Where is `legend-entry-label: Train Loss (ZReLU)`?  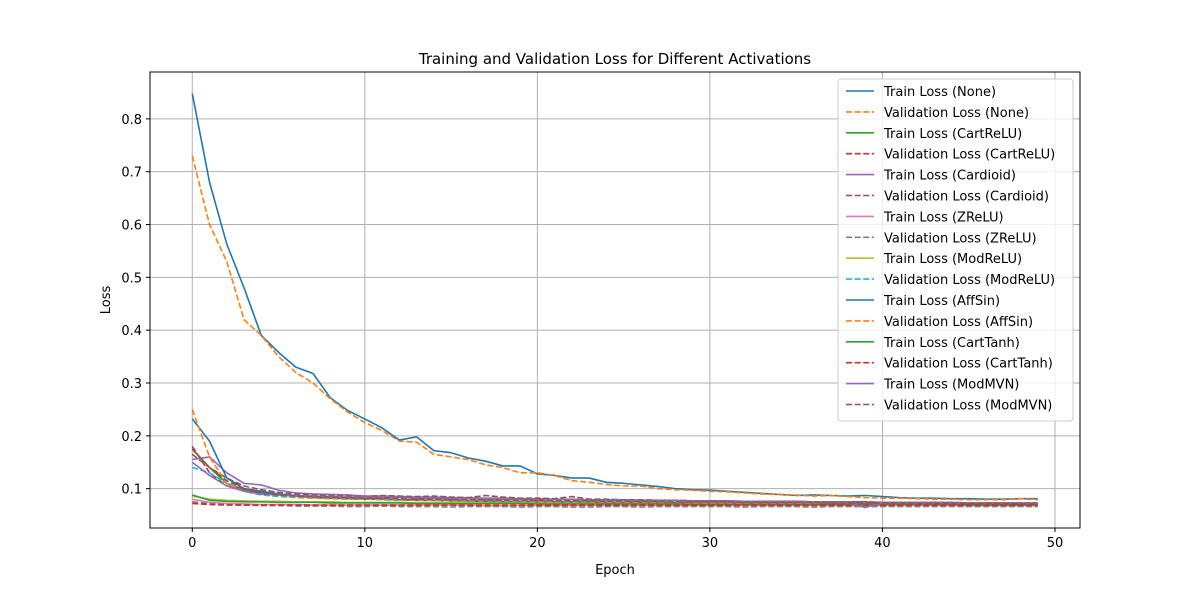 legend-entry-label: Train Loss (ZReLU) is located at coordinates (943, 217).